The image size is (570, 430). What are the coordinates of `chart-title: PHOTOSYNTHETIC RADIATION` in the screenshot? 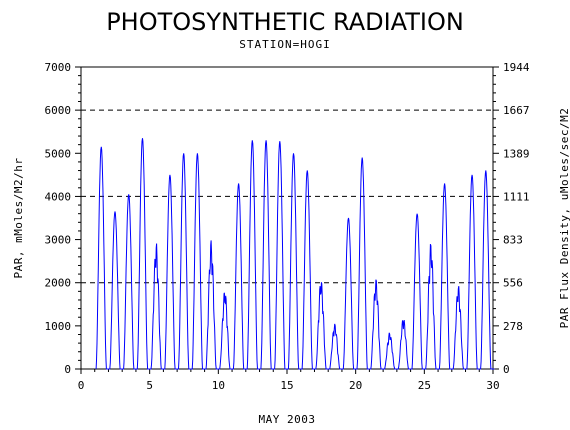 It's located at (285, 22).